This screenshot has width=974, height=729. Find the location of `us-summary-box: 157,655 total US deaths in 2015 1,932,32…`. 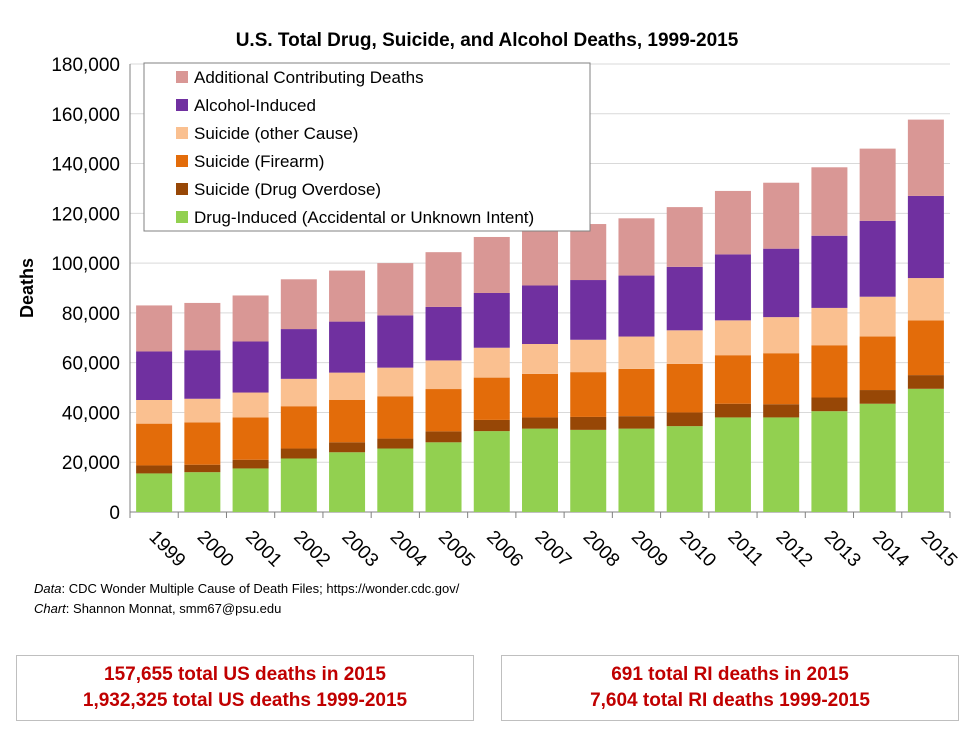

us-summary-box: 157,655 total US deaths in 2015 1,932,32… is located at coordinates (245, 688).